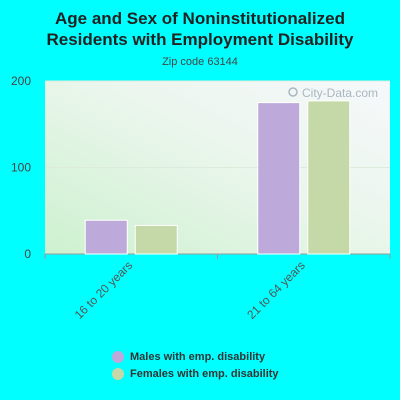  Describe the element at coordinates (104, 290) in the screenshot. I see `x-category-label-0: 16 to 20 years` at that location.